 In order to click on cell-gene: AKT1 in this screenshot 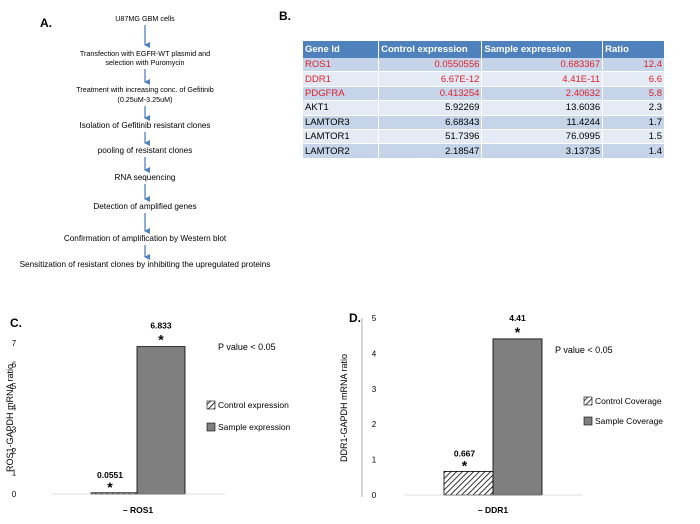, I will do `click(341, 108)`.